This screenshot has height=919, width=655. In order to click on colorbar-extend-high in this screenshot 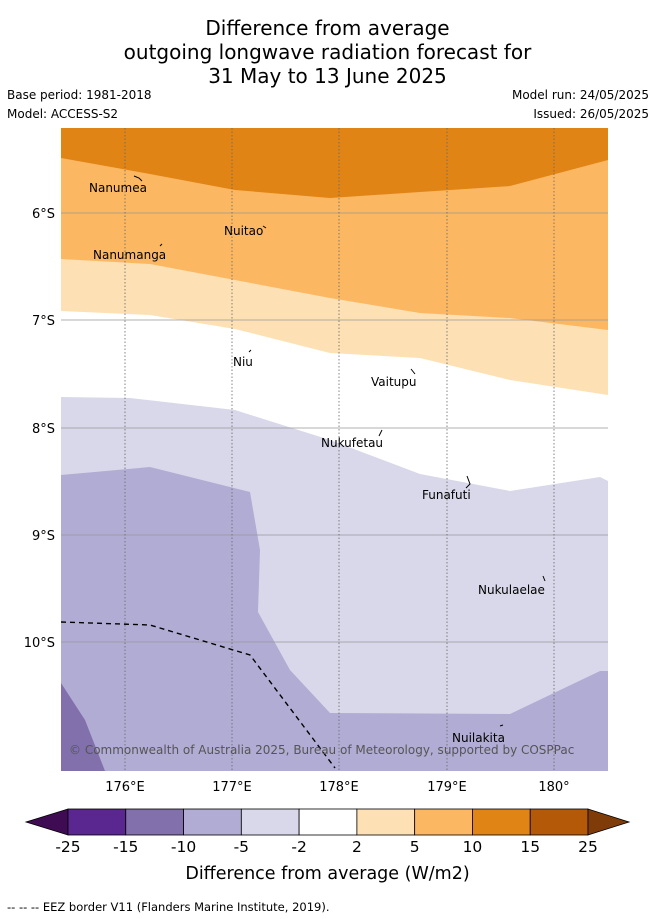, I will do `click(609, 822)`.